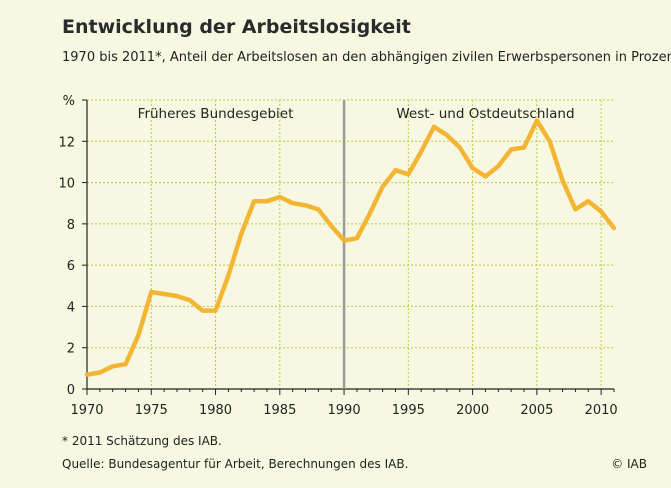 The height and width of the screenshot is (488, 671). I want to click on x-tick-label: 1980, so click(215, 410).